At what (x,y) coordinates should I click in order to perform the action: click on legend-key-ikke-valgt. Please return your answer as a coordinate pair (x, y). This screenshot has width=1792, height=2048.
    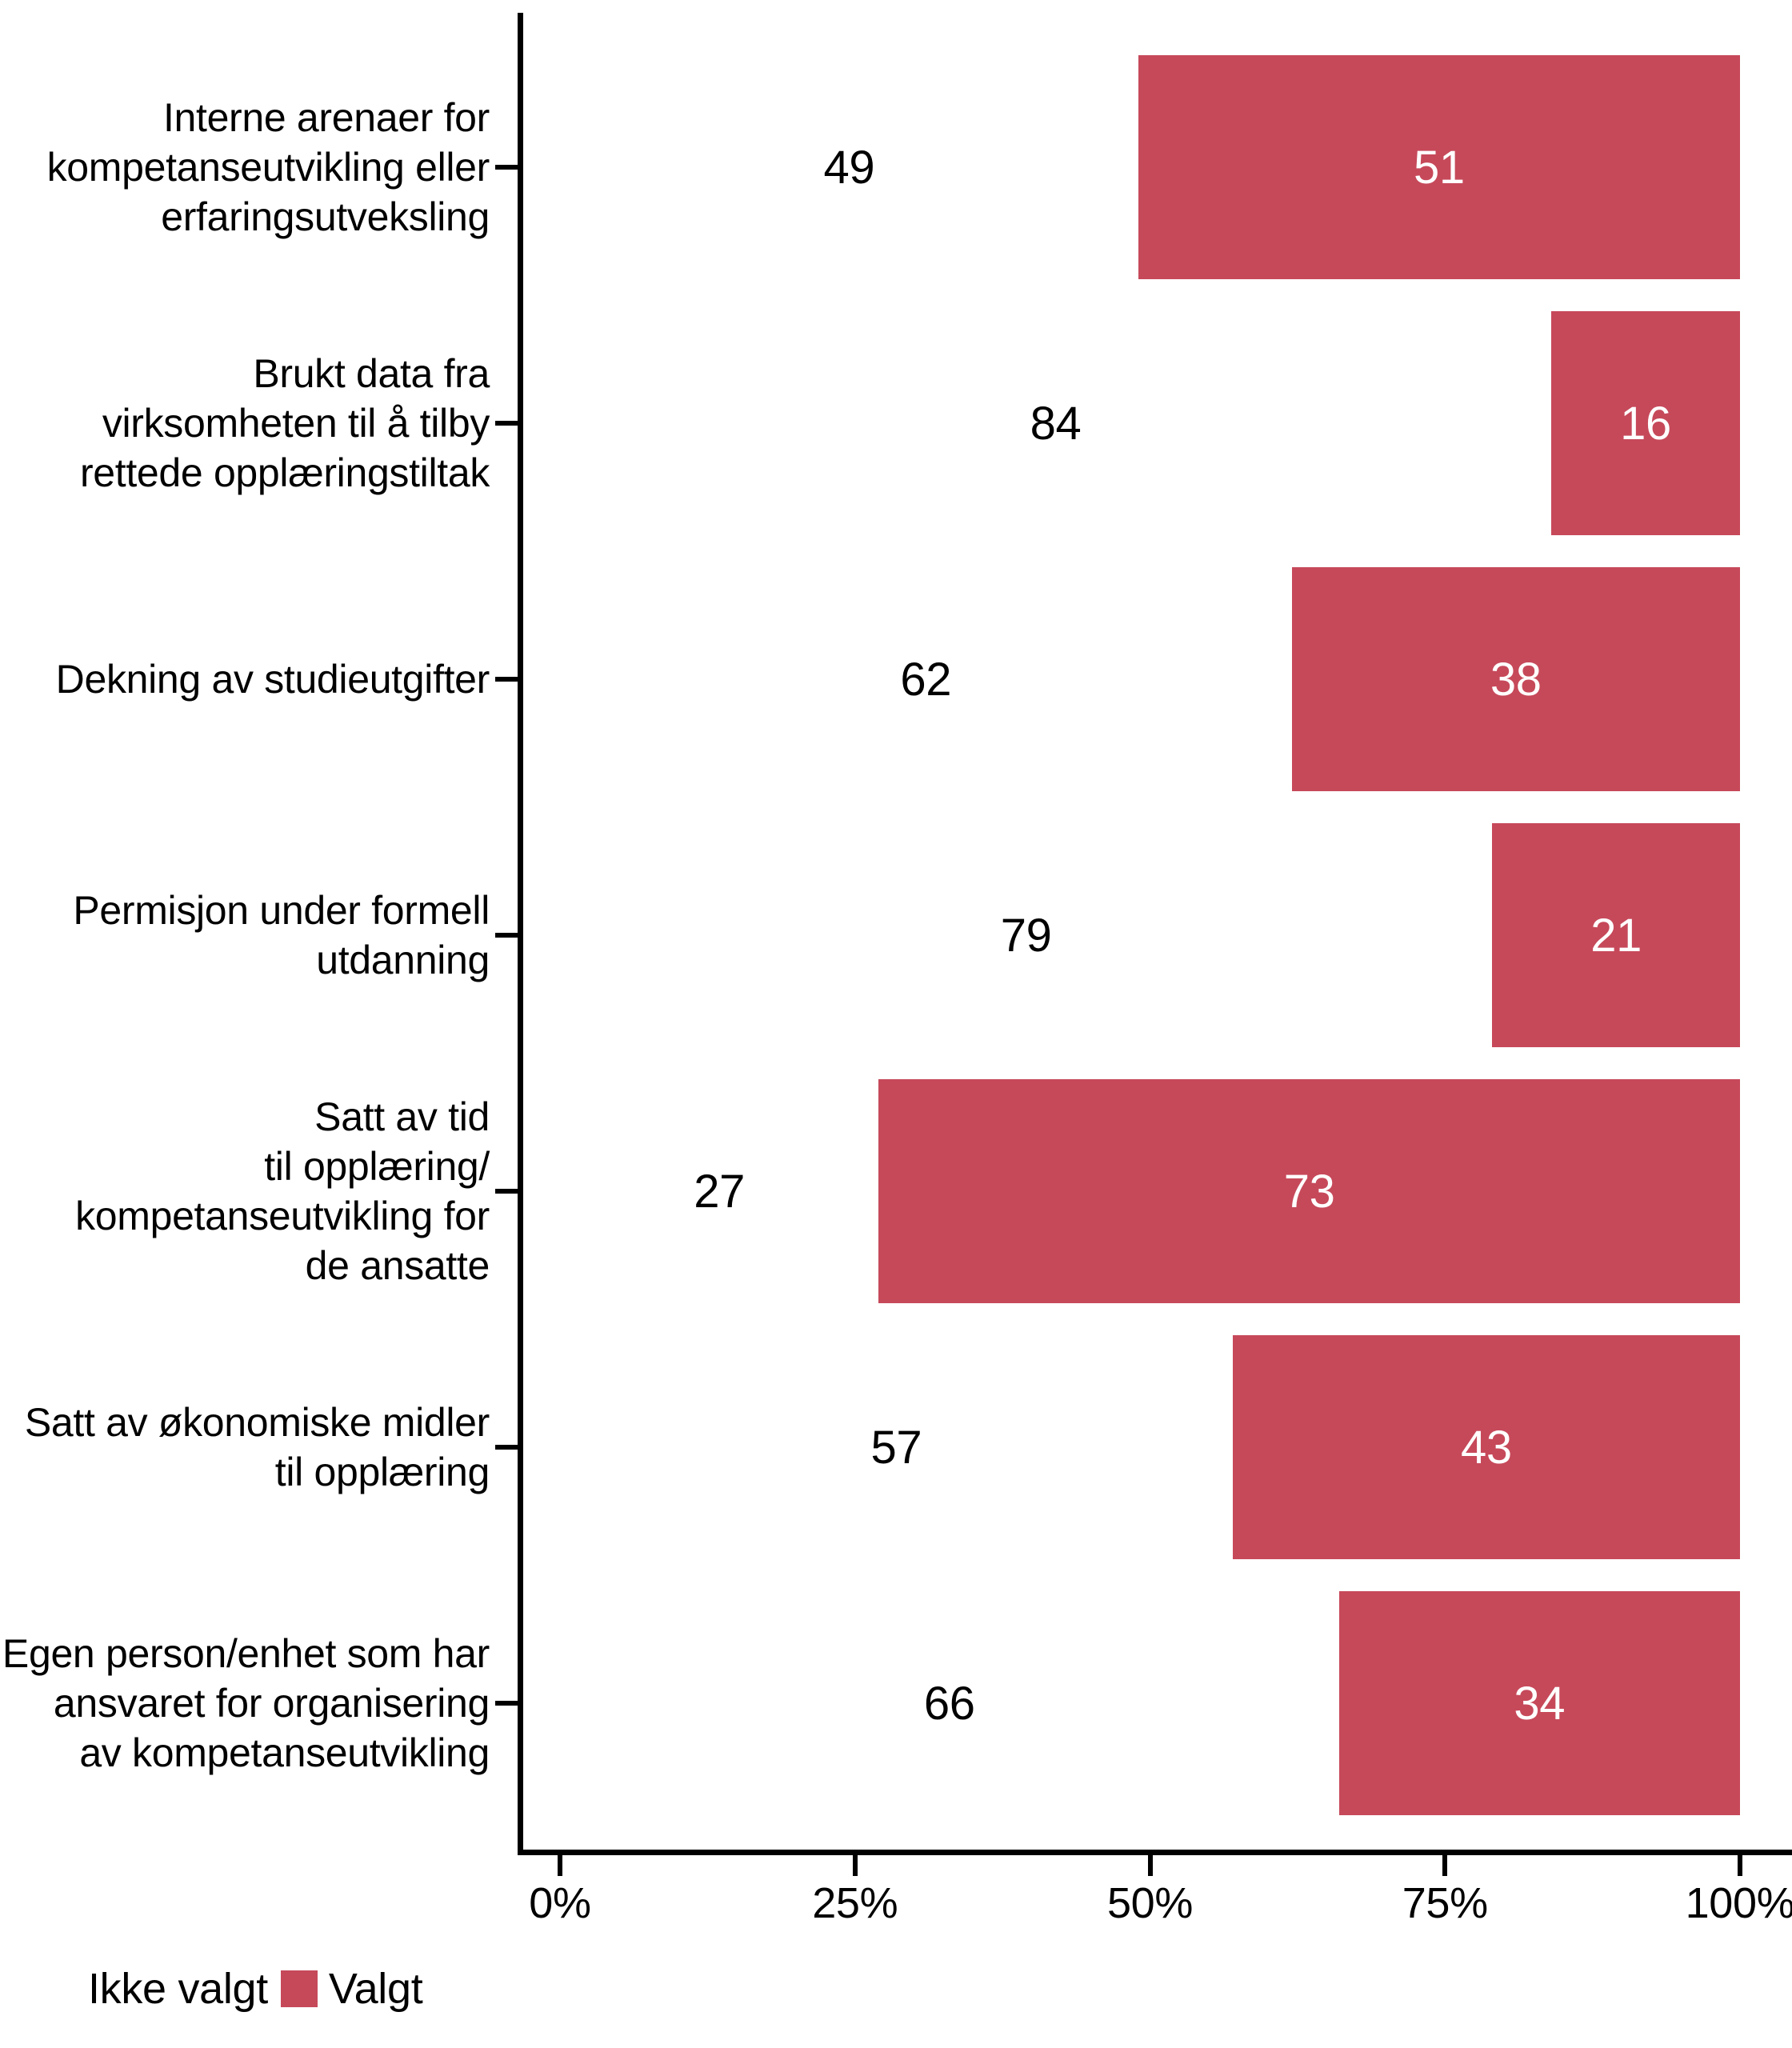
    Looking at the image, I should click on (56, 1988).